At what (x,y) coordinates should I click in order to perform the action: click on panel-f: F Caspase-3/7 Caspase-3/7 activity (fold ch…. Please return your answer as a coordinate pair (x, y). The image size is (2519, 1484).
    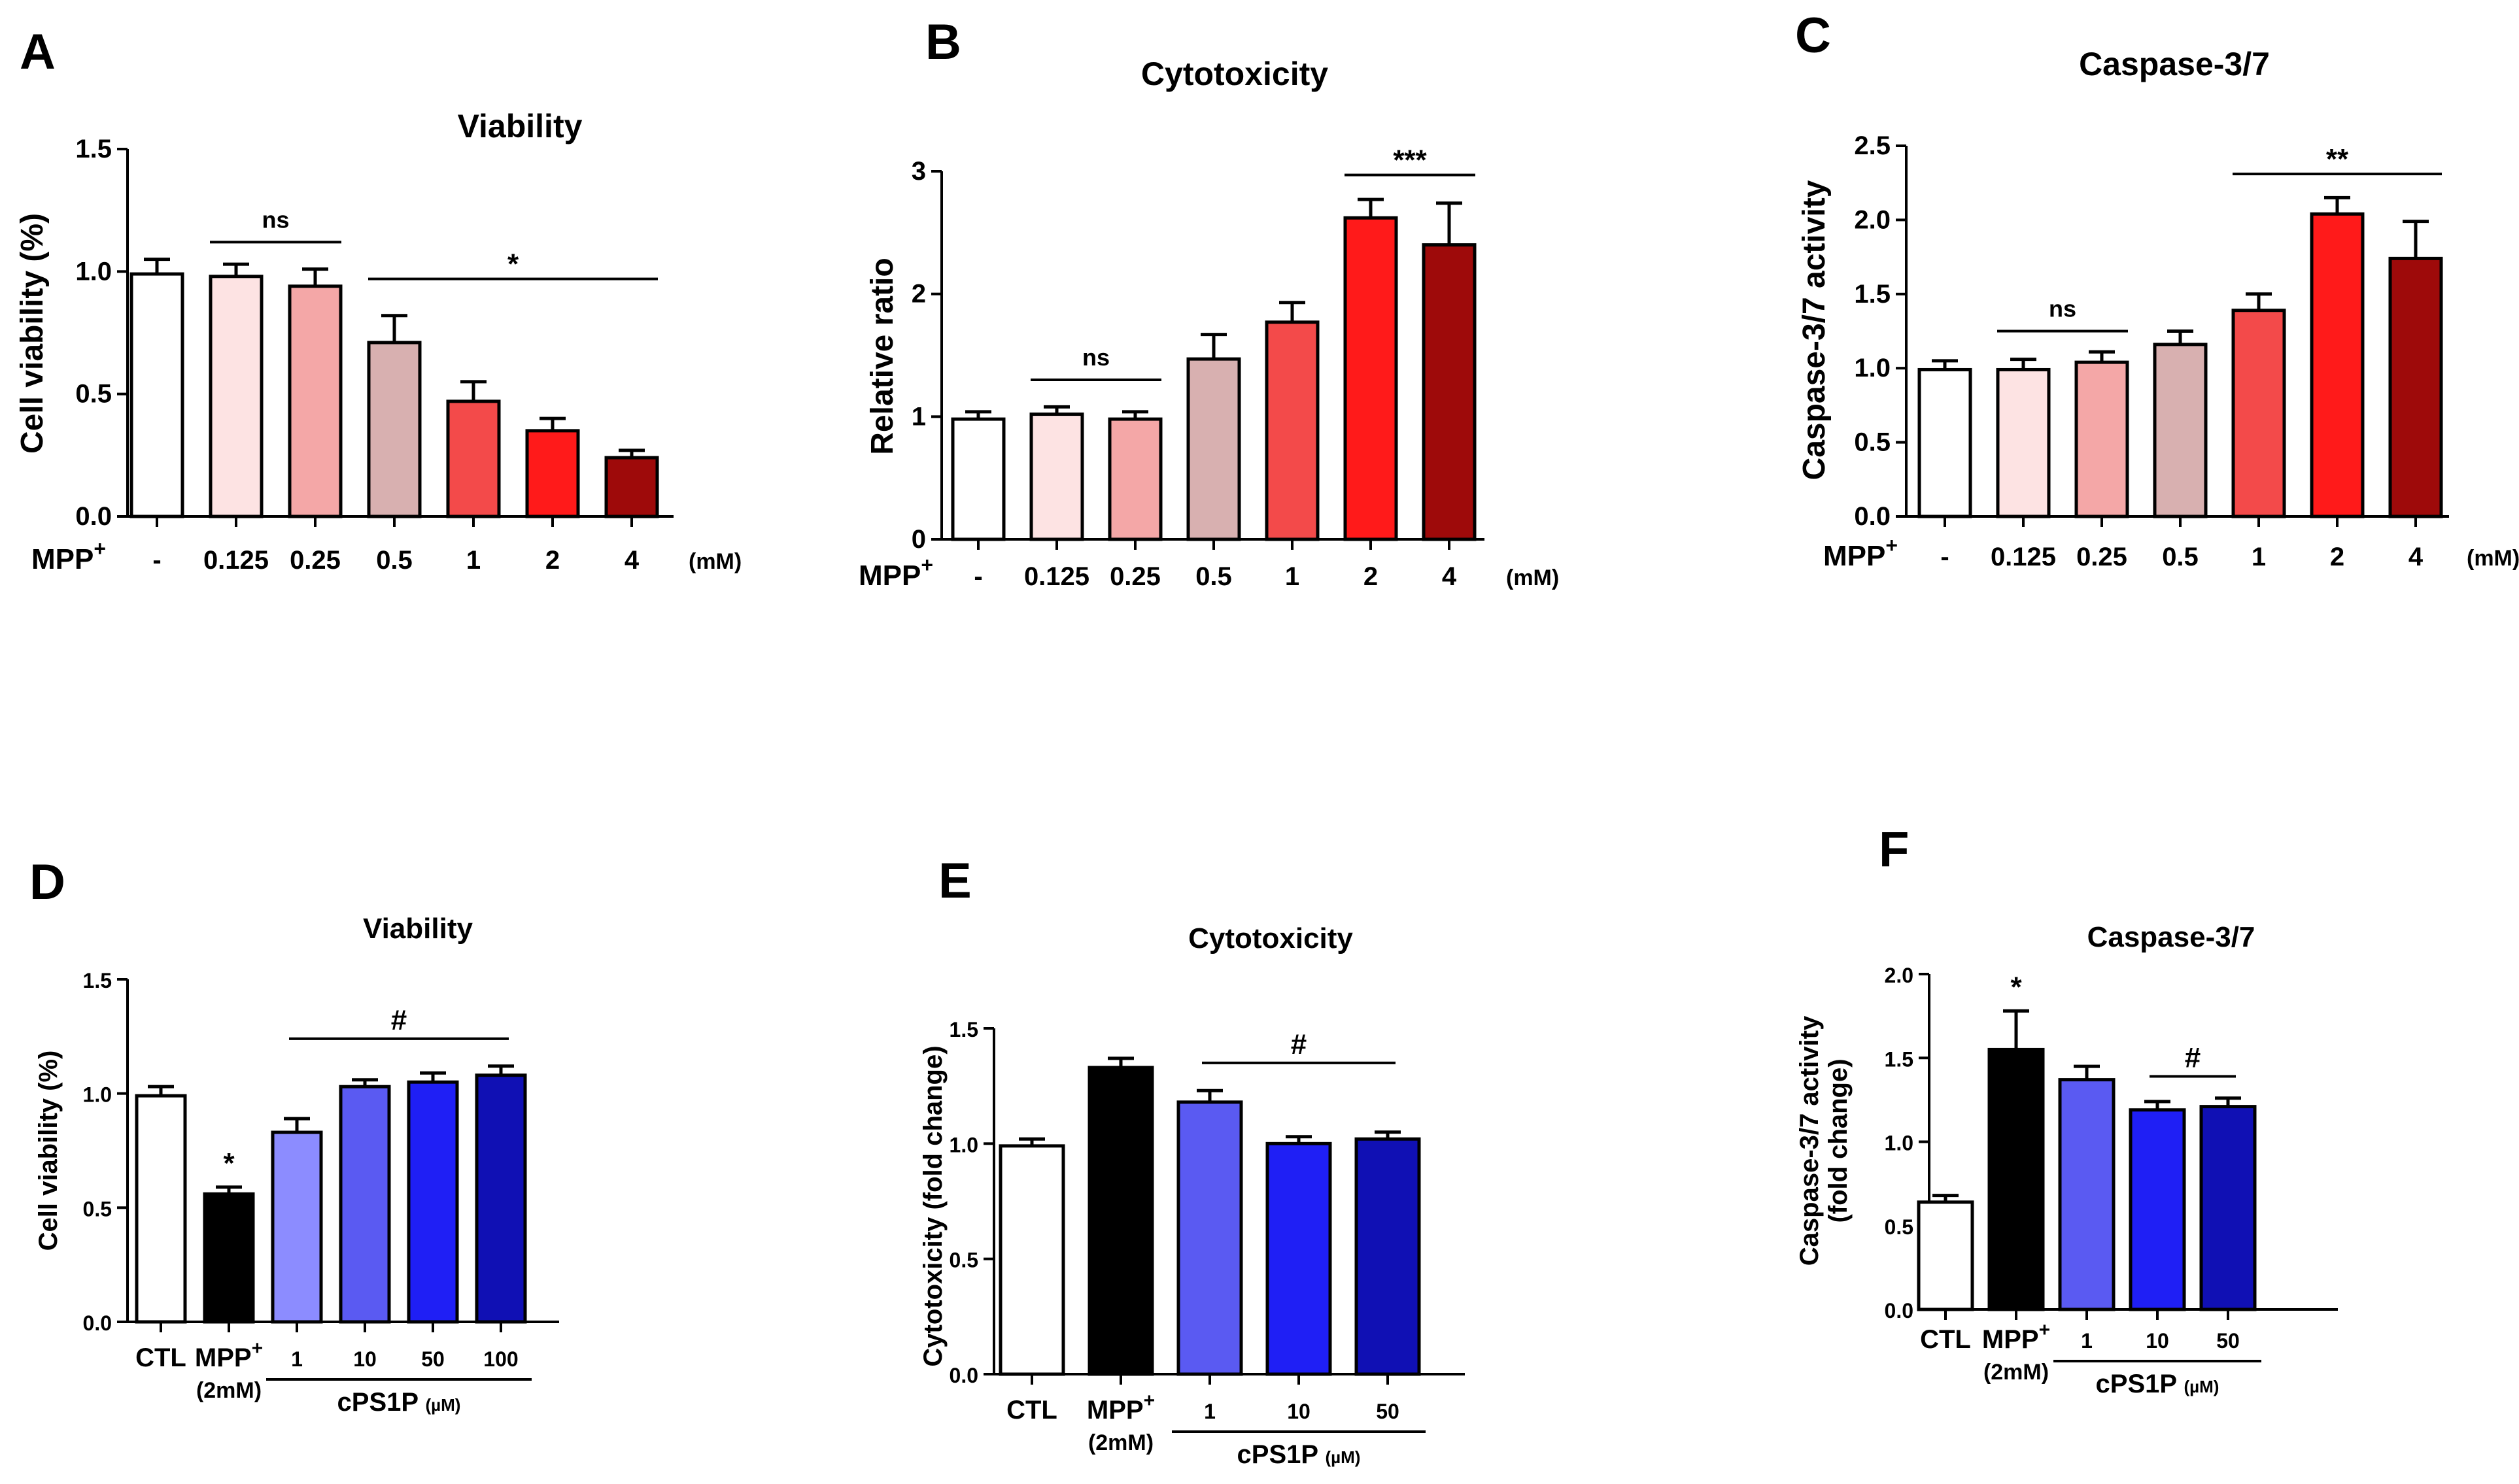
    Looking at the image, I should click on (2066, 1110).